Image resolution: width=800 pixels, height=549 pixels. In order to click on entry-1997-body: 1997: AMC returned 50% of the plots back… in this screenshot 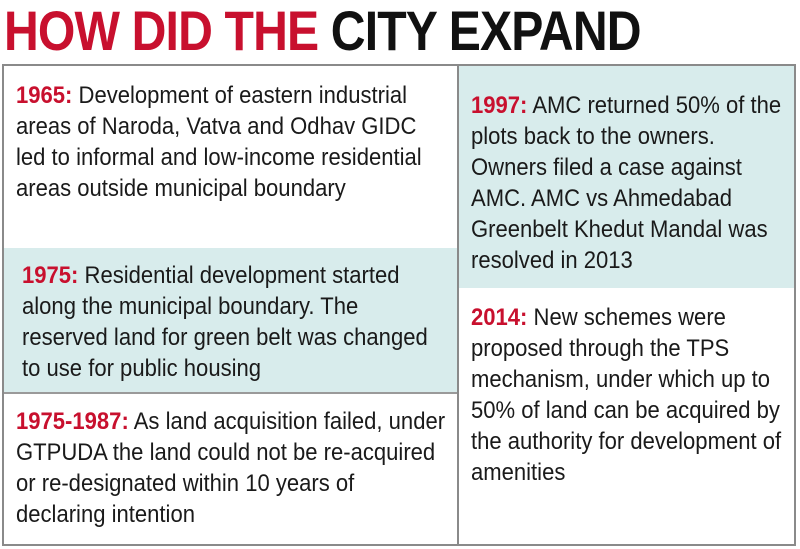, I will do `click(627, 183)`.